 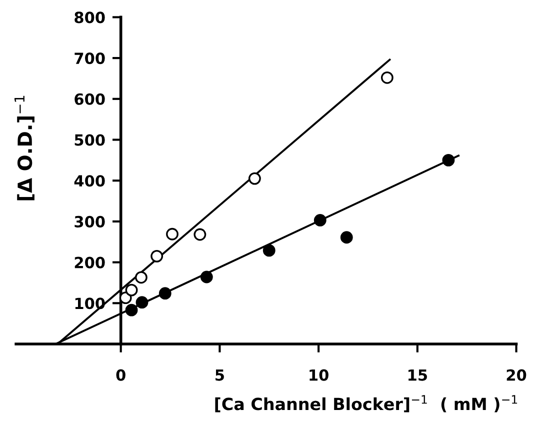 I want to click on x-tick-label: 20, so click(x=516, y=375).